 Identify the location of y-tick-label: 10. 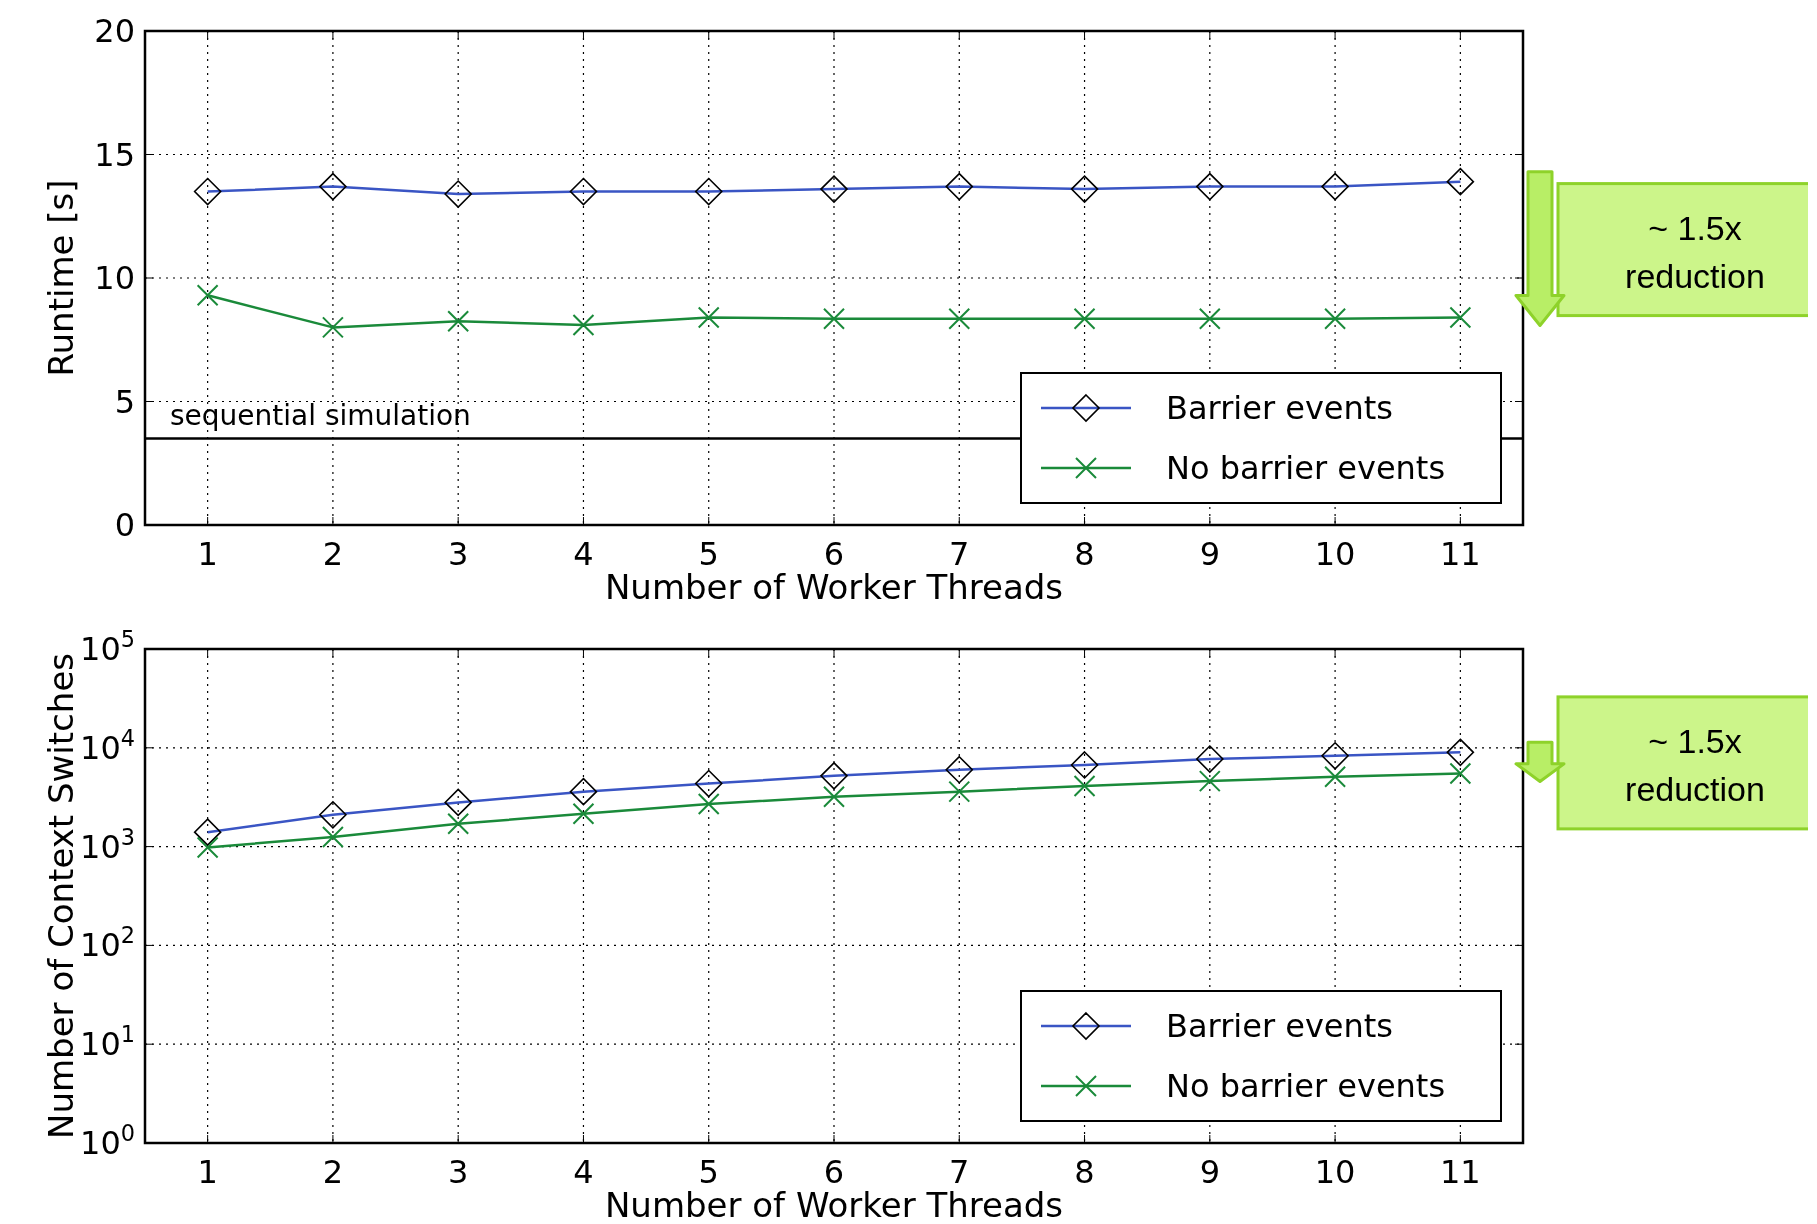
(114, 278).